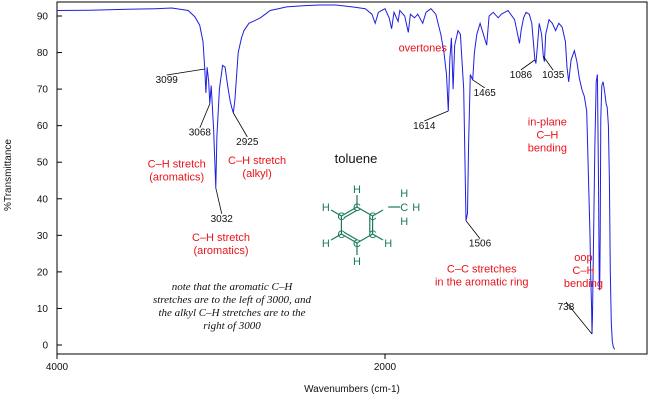 The width and height of the screenshot is (650, 401). Describe the element at coordinates (222, 219) in the screenshot. I see `peak-label: 3032` at that location.